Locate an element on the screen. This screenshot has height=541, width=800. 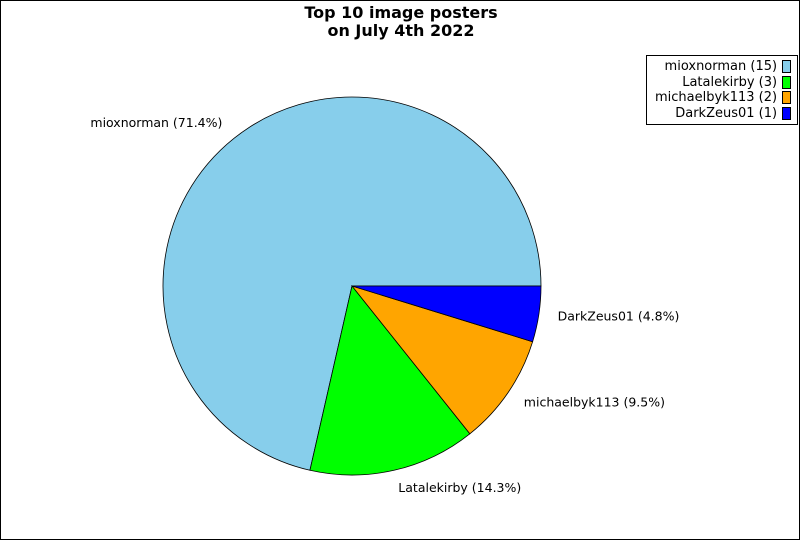
pie-slice-darkzeus01 is located at coordinates (446, 314).